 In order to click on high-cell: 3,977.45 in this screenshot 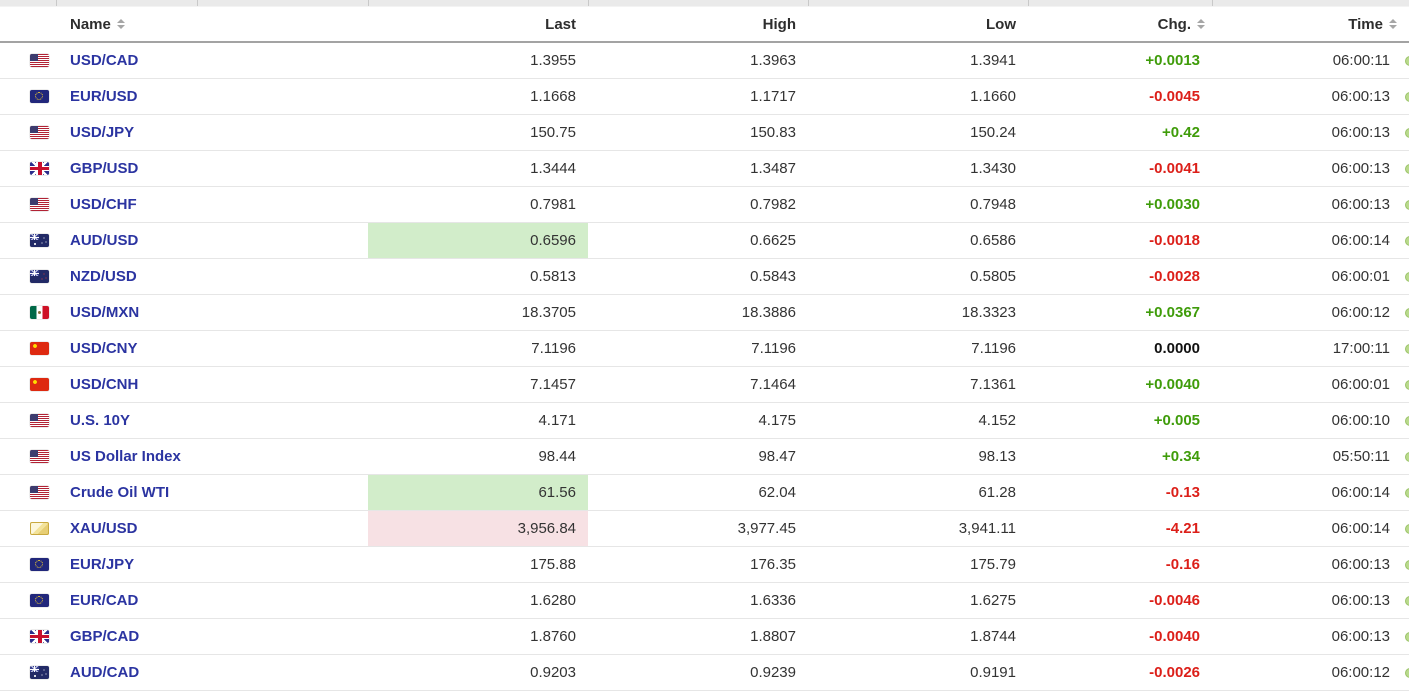, I will do `click(766, 528)`.